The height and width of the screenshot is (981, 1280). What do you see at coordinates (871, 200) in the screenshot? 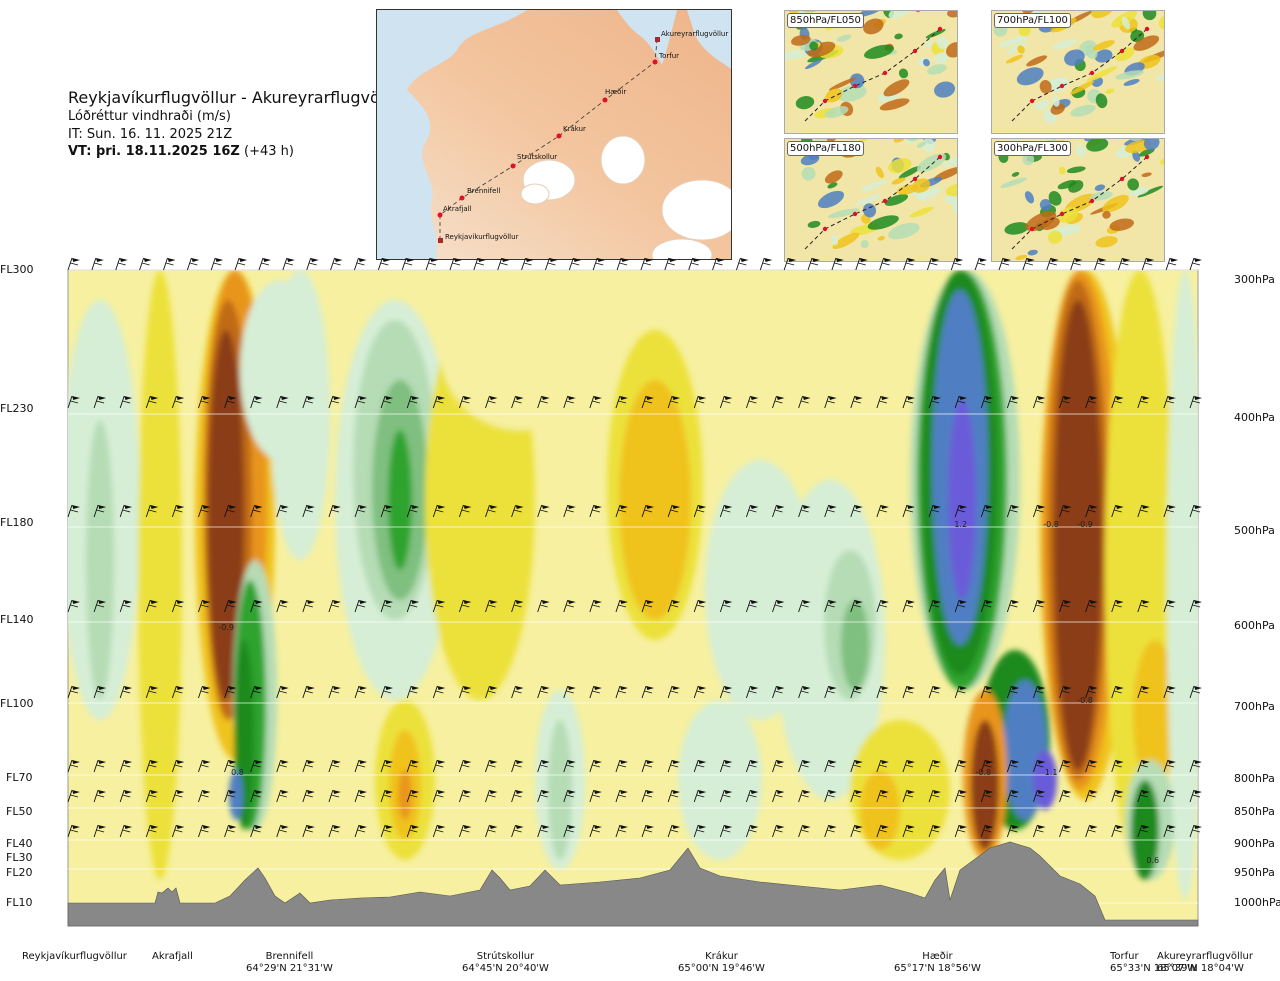
I see `thumbnail-500hpa: 500hPa/FL180` at bounding box center [871, 200].